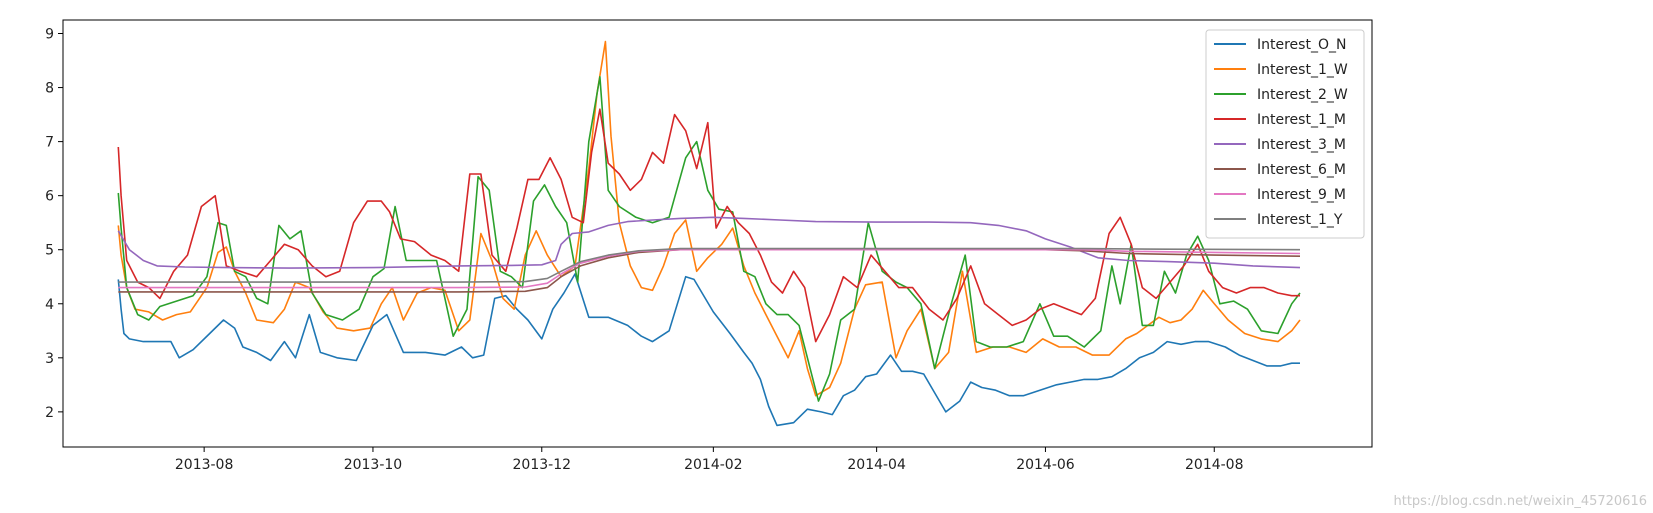  I want to click on y-tick-label: 4, so click(49, 305).